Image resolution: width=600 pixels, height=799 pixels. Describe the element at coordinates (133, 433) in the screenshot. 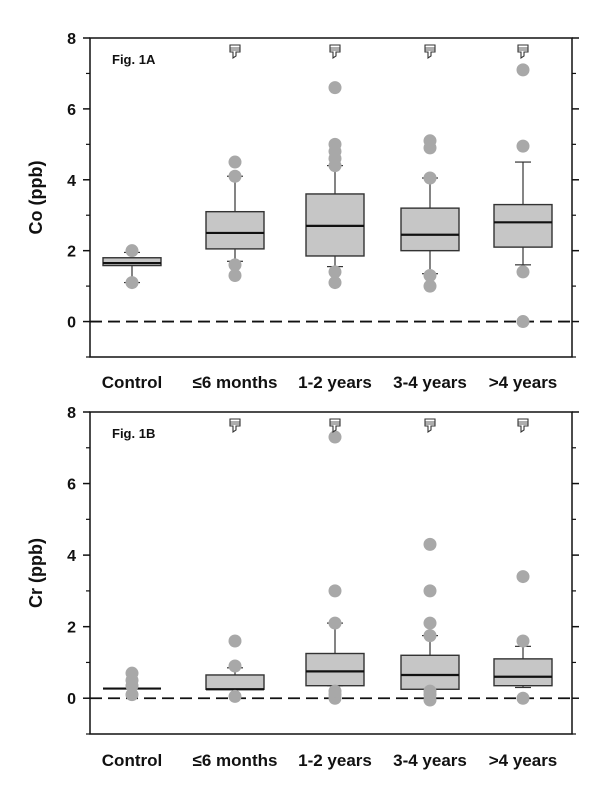

I see `panel-label: Fig. 1B` at that location.